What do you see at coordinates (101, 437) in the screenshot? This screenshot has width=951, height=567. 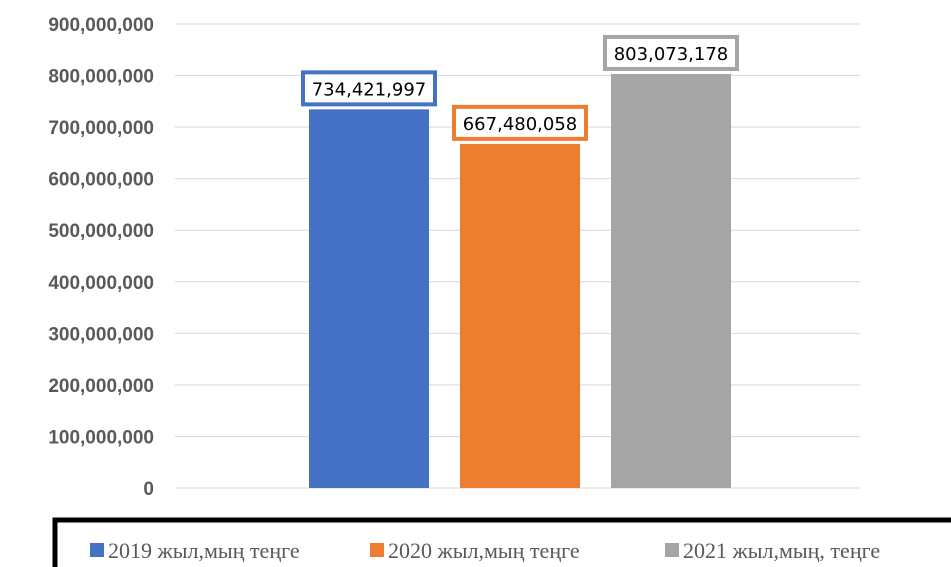 I see `y-tick-label: 100,000,000` at bounding box center [101, 437].